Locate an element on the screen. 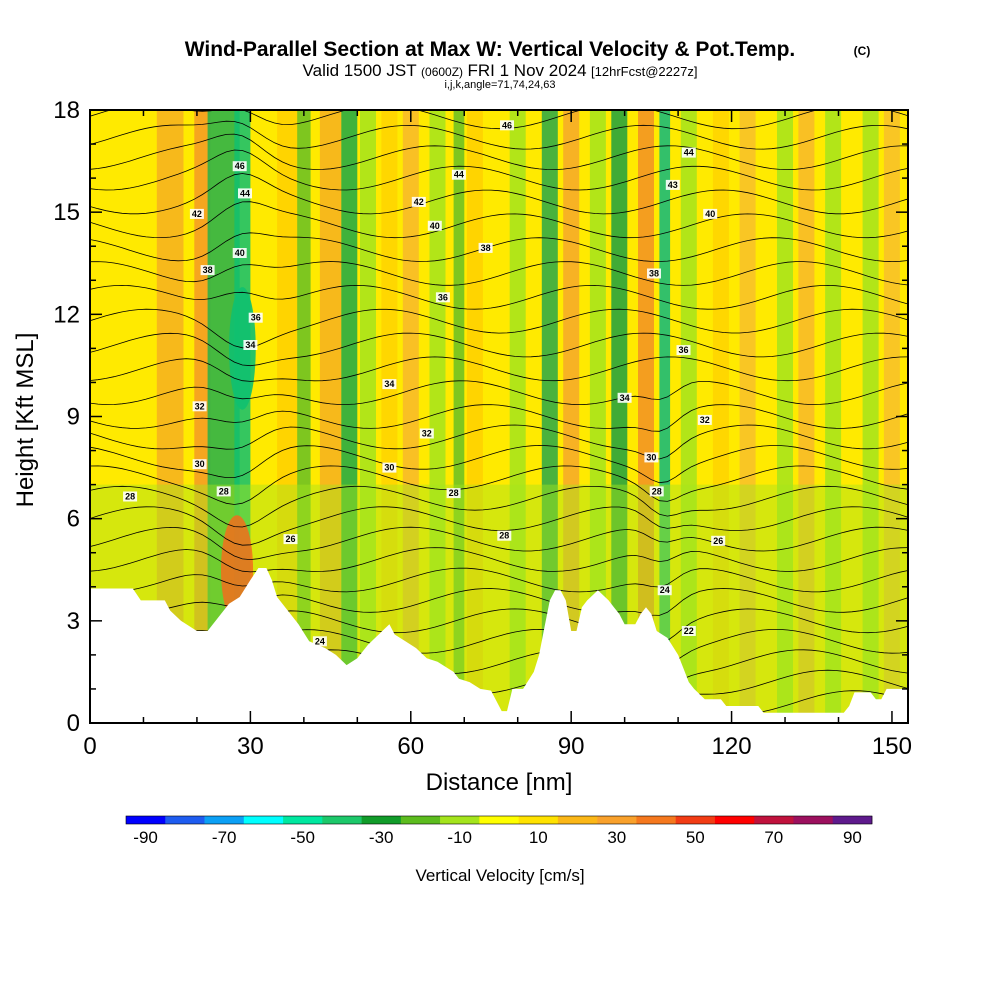 This screenshot has height=1000, width=1000. subtitle-valid: Valid 1500 JST is located at coordinates (360, 70).